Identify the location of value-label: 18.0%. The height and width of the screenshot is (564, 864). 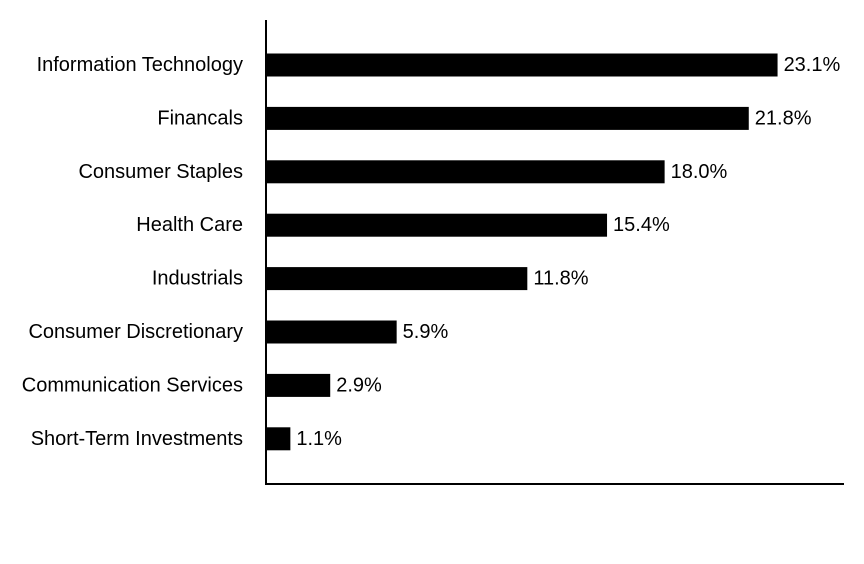
(699, 172).